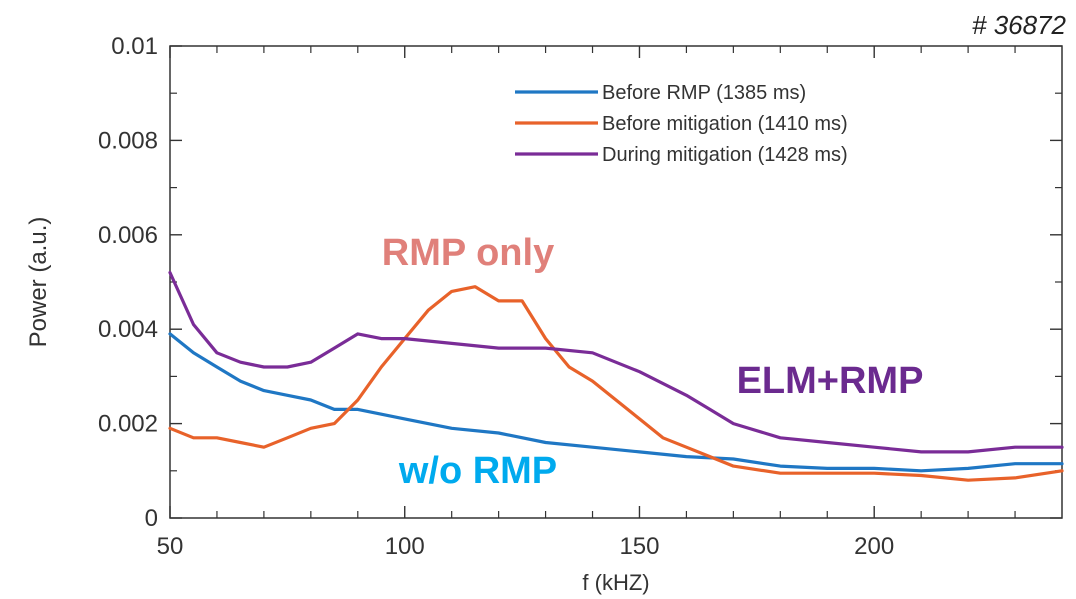 This screenshot has width=1076, height=599. What do you see at coordinates (128, 235) in the screenshot?
I see `y-tick-label: 0.006` at bounding box center [128, 235].